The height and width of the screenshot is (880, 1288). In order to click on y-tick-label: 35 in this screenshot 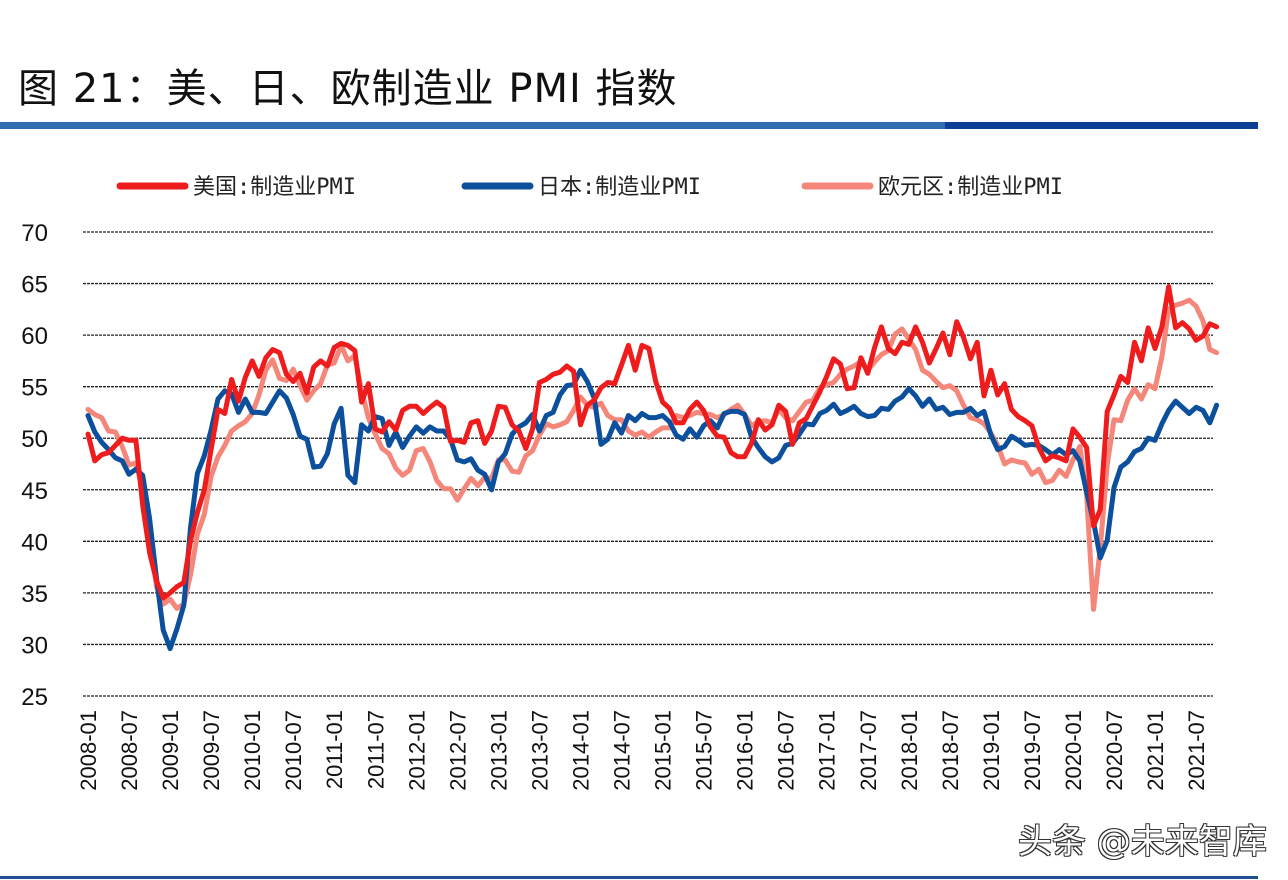, I will do `click(34, 594)`.